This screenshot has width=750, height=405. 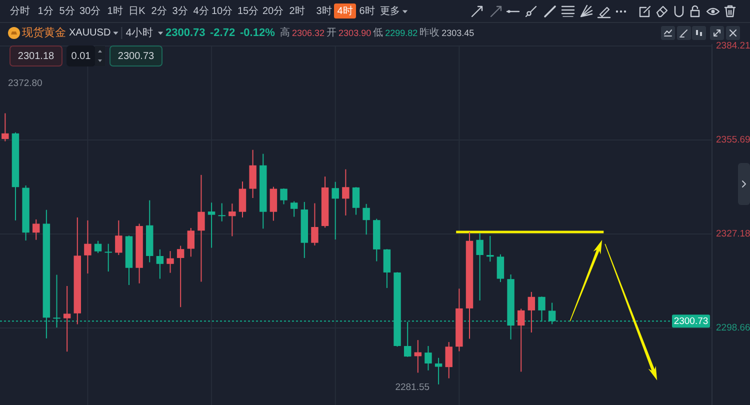 What do you see at coordinates (222, 11) in the screenshot?
I see `text: 10分` at bounding box center [222, 11].